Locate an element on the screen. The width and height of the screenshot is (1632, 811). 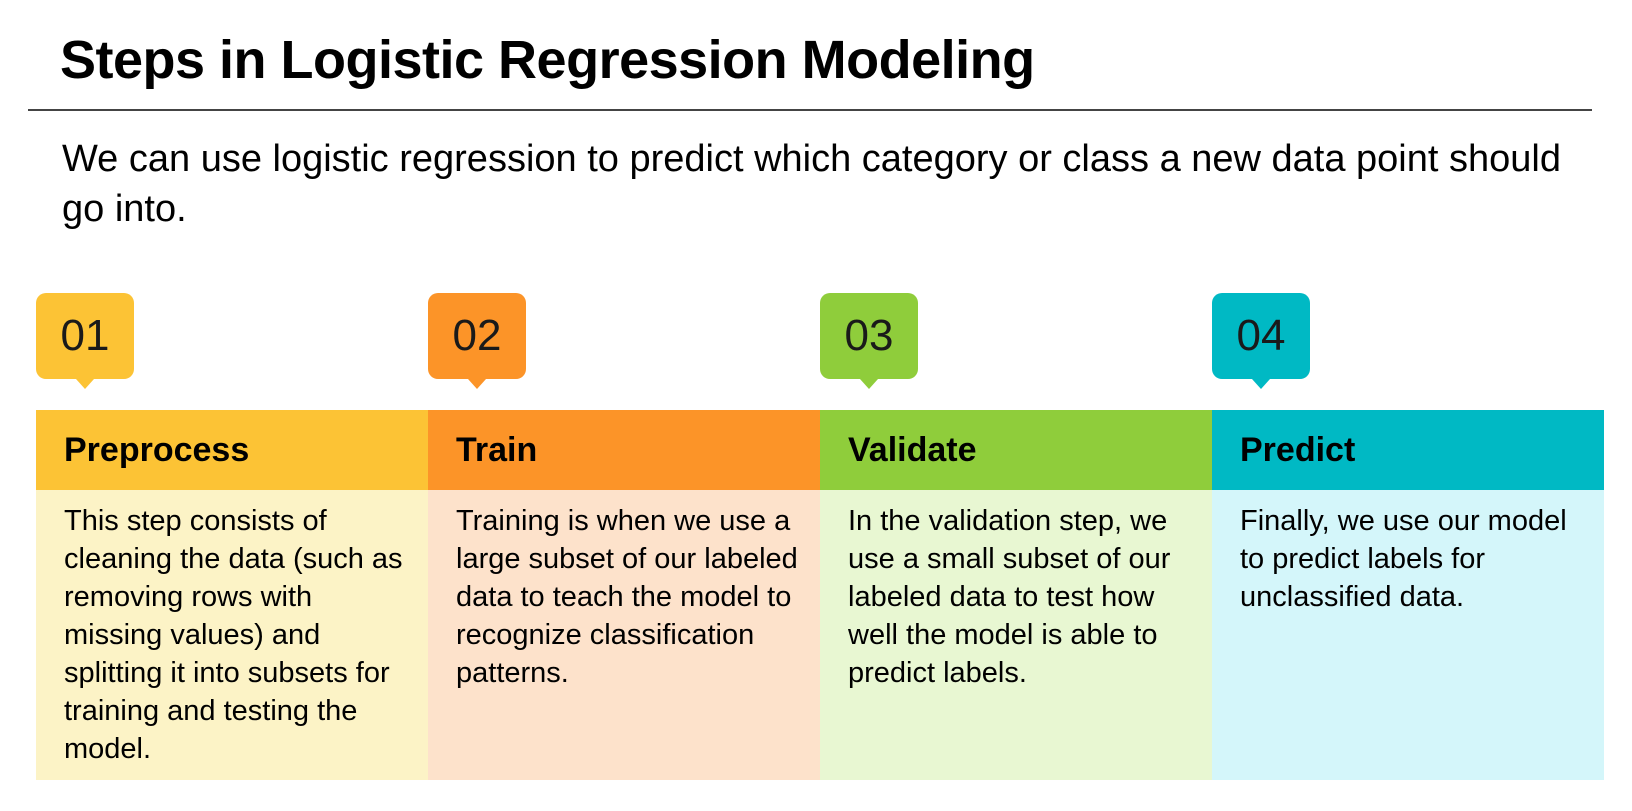
step-1-badge: 01 is located at coordinates (85, 341).